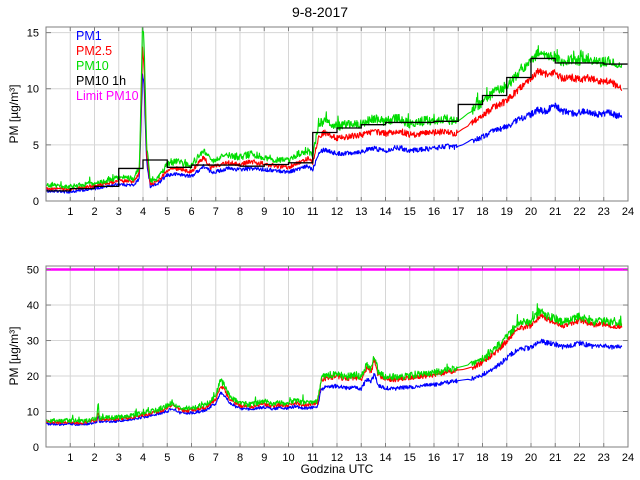 The width and height of the screenshot is (640, 480). I want to click on y-tick-label: 15, so click(33, 34).